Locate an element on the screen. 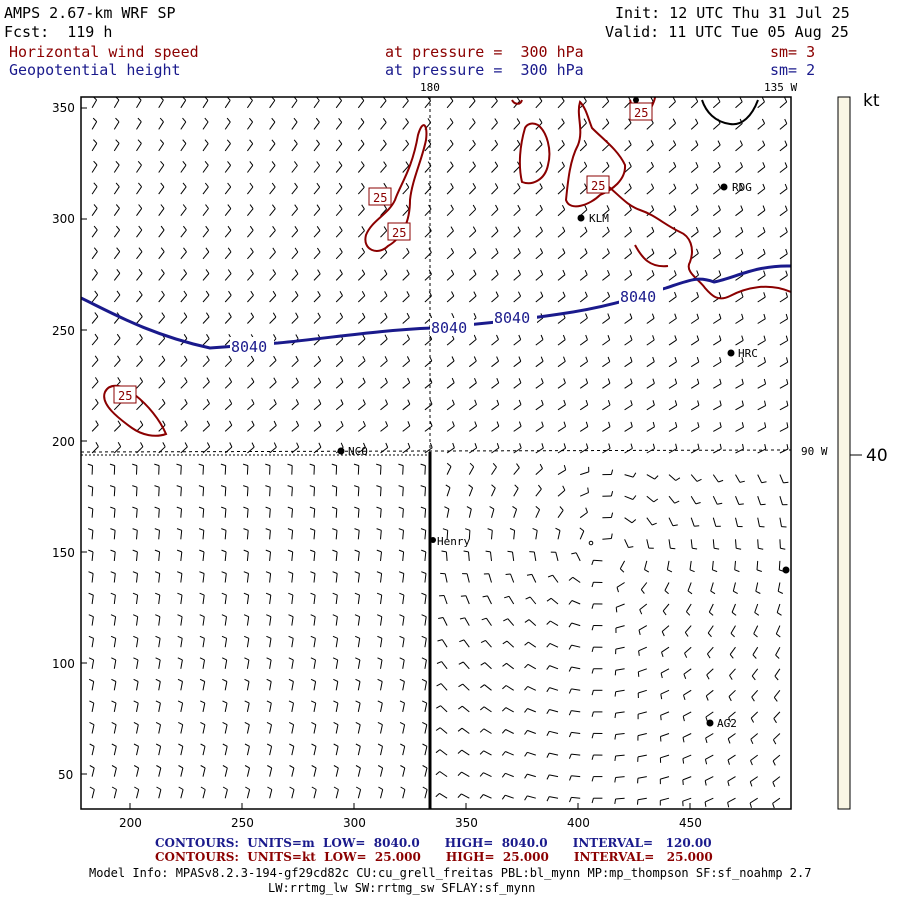 This screenshot has height=900, width=900. x-tick-label: 450 is located at coordinates (690, 823).